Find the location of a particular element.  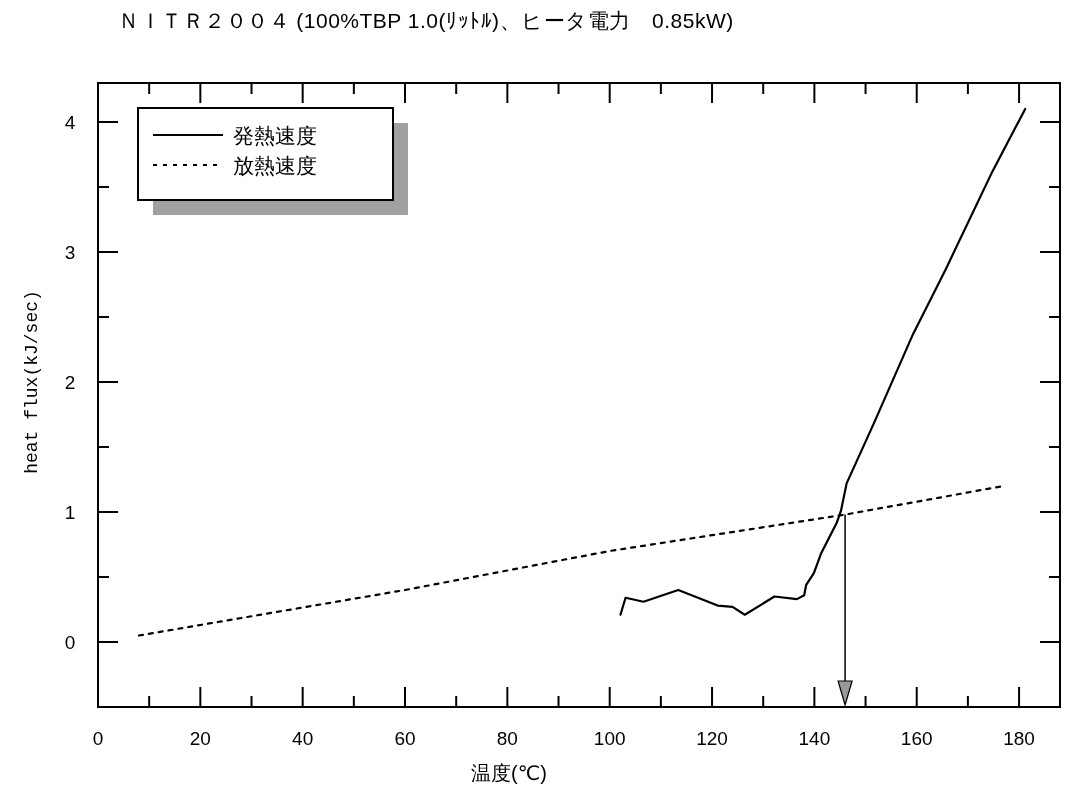

y-tick-label: 1 is located at coordinates (70, 512).